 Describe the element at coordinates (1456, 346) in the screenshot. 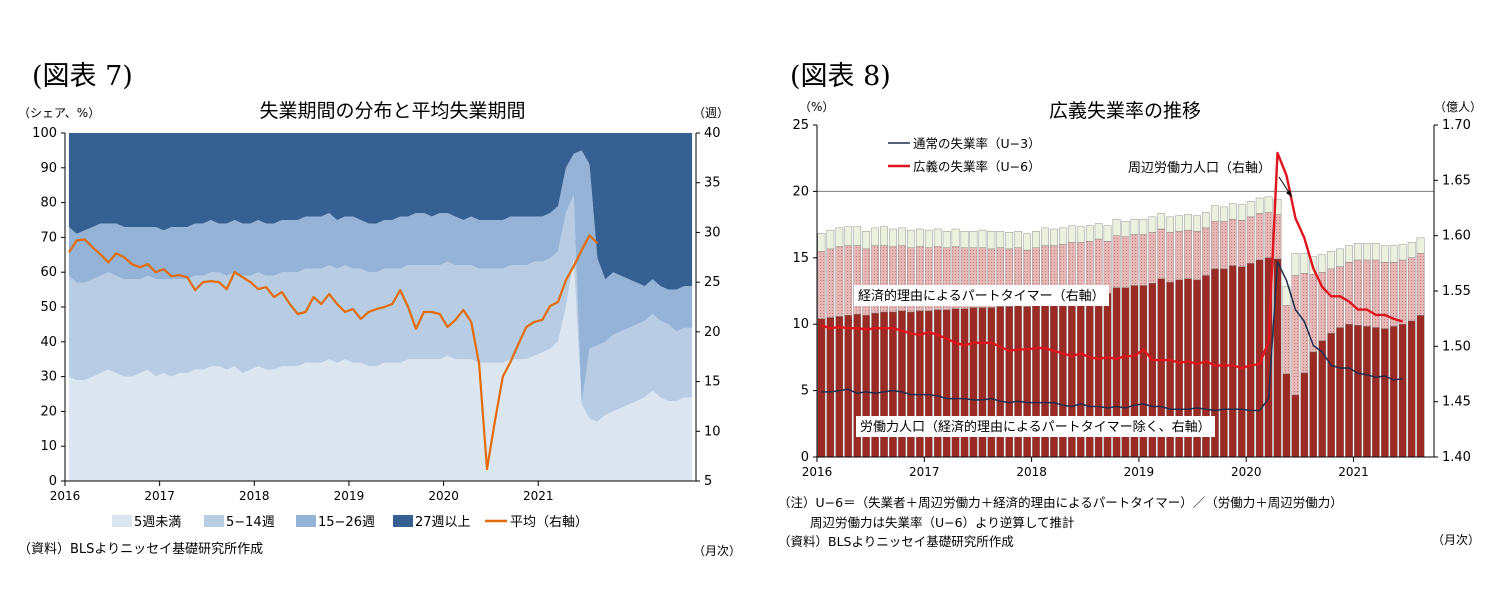

I see `figure8-y2tick-label: 1.50` at that location.